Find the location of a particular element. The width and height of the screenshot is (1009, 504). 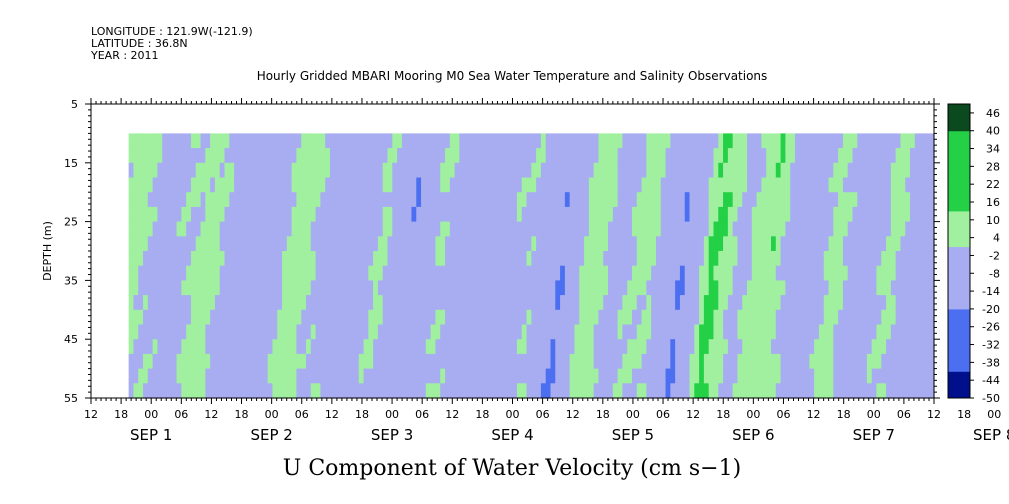

x-date-label: SEP 7 is located at coordinates (874, 435).